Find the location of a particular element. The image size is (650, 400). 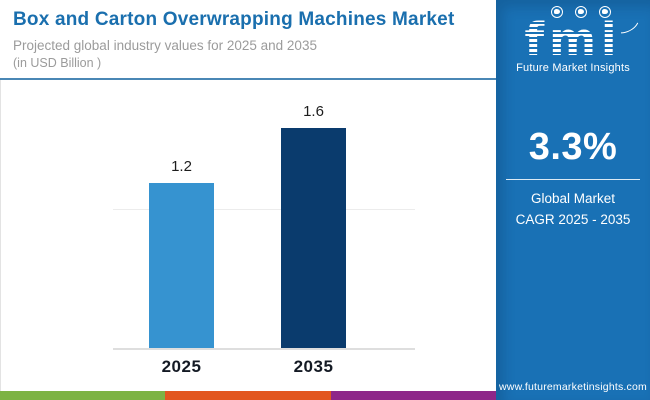

bar-group-2035: 1.6 2035 is located at coordinates (313, 238).